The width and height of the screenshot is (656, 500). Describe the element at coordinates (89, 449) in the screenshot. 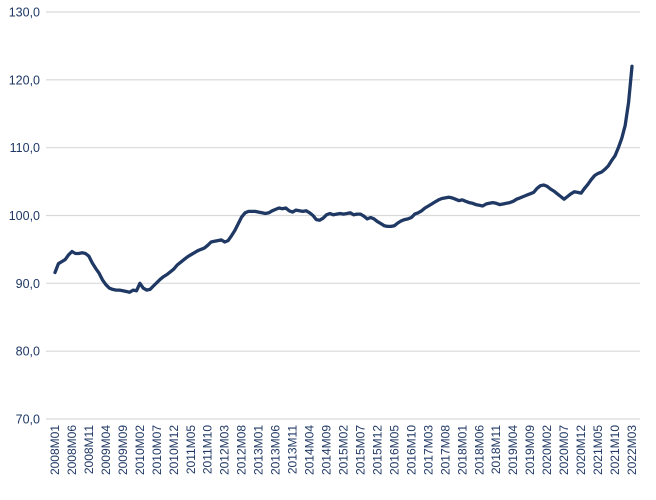

I see `x-tick-label: 2008M11` at that location.